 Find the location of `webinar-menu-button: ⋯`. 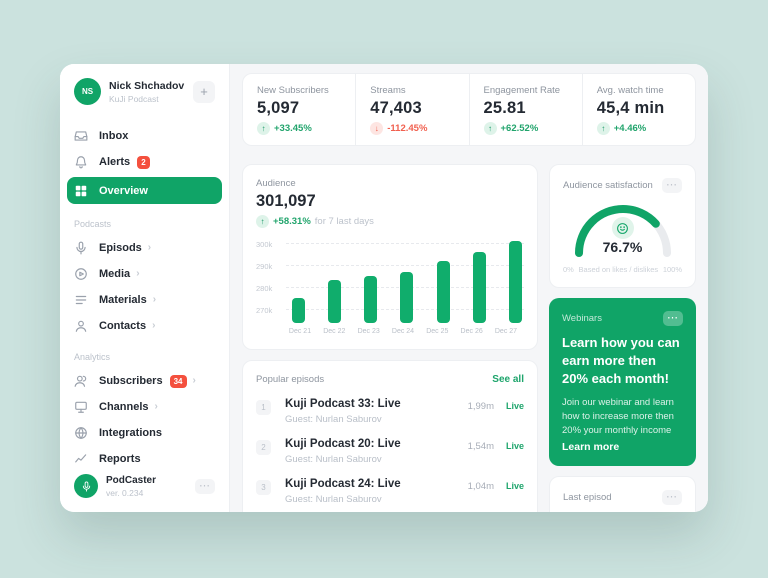

webinar-menu-button: ⋯ is located at coordinates (673, 318).